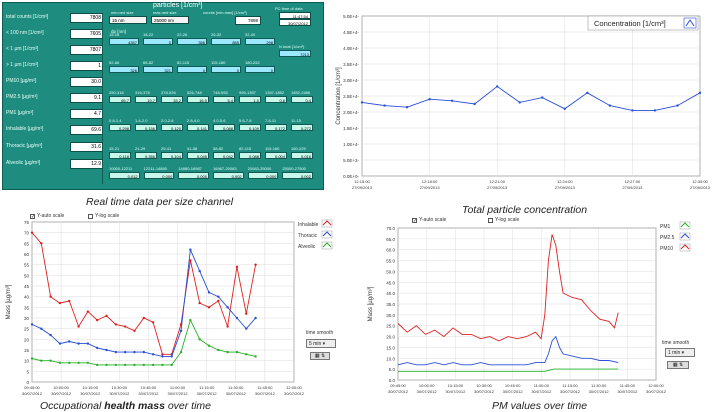  What do you see at coordinates (490, 220) in the screenshot?
I see `y-log-checkbox-pm` at bounding box center [490, 220].